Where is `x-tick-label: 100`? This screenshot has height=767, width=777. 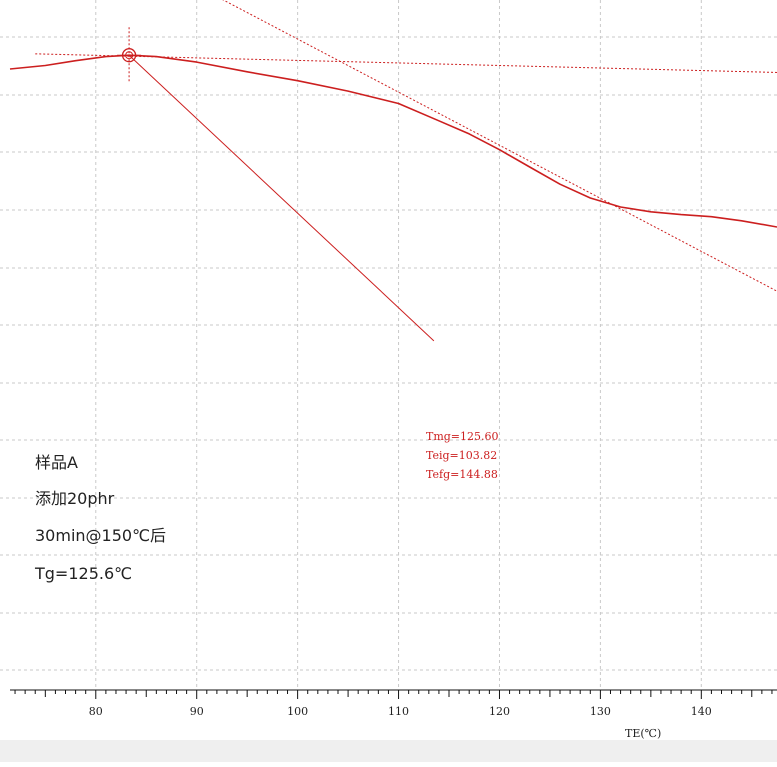
x-tick-label: 100 is located at coordinates (297, 711).